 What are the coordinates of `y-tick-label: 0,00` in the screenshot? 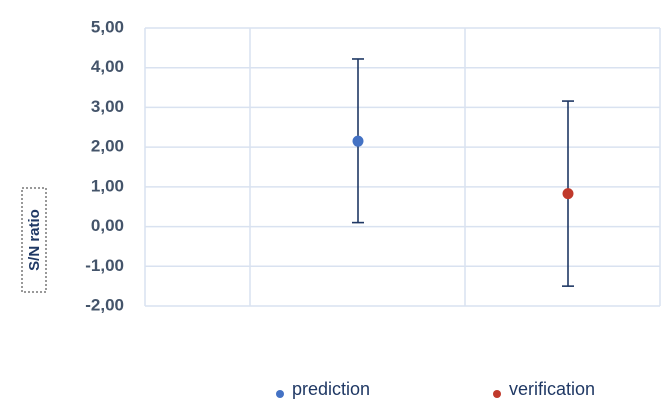 It's located at (107, 225).